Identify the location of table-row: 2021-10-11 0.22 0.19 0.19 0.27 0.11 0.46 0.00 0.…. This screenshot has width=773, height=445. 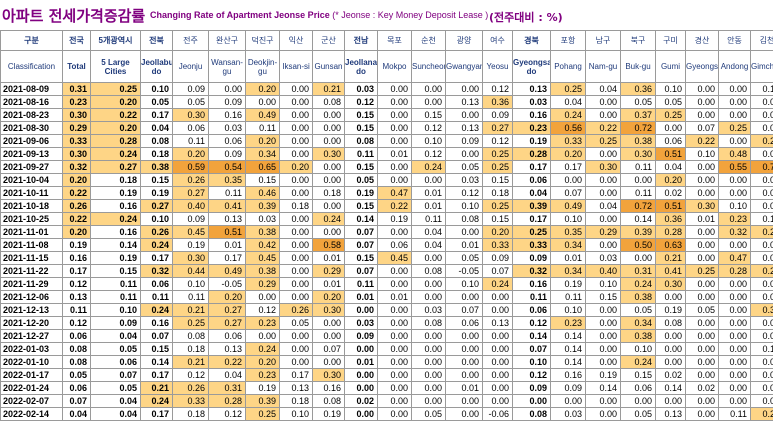
(386, 193).